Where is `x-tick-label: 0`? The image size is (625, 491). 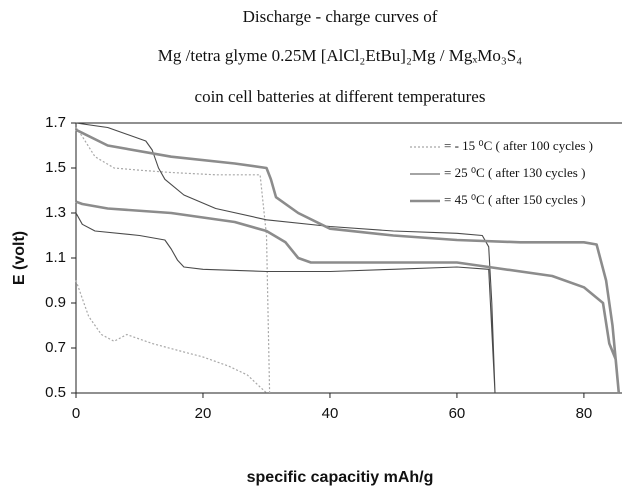
x-tick-label: 0 is located at coordinates (76, 413).